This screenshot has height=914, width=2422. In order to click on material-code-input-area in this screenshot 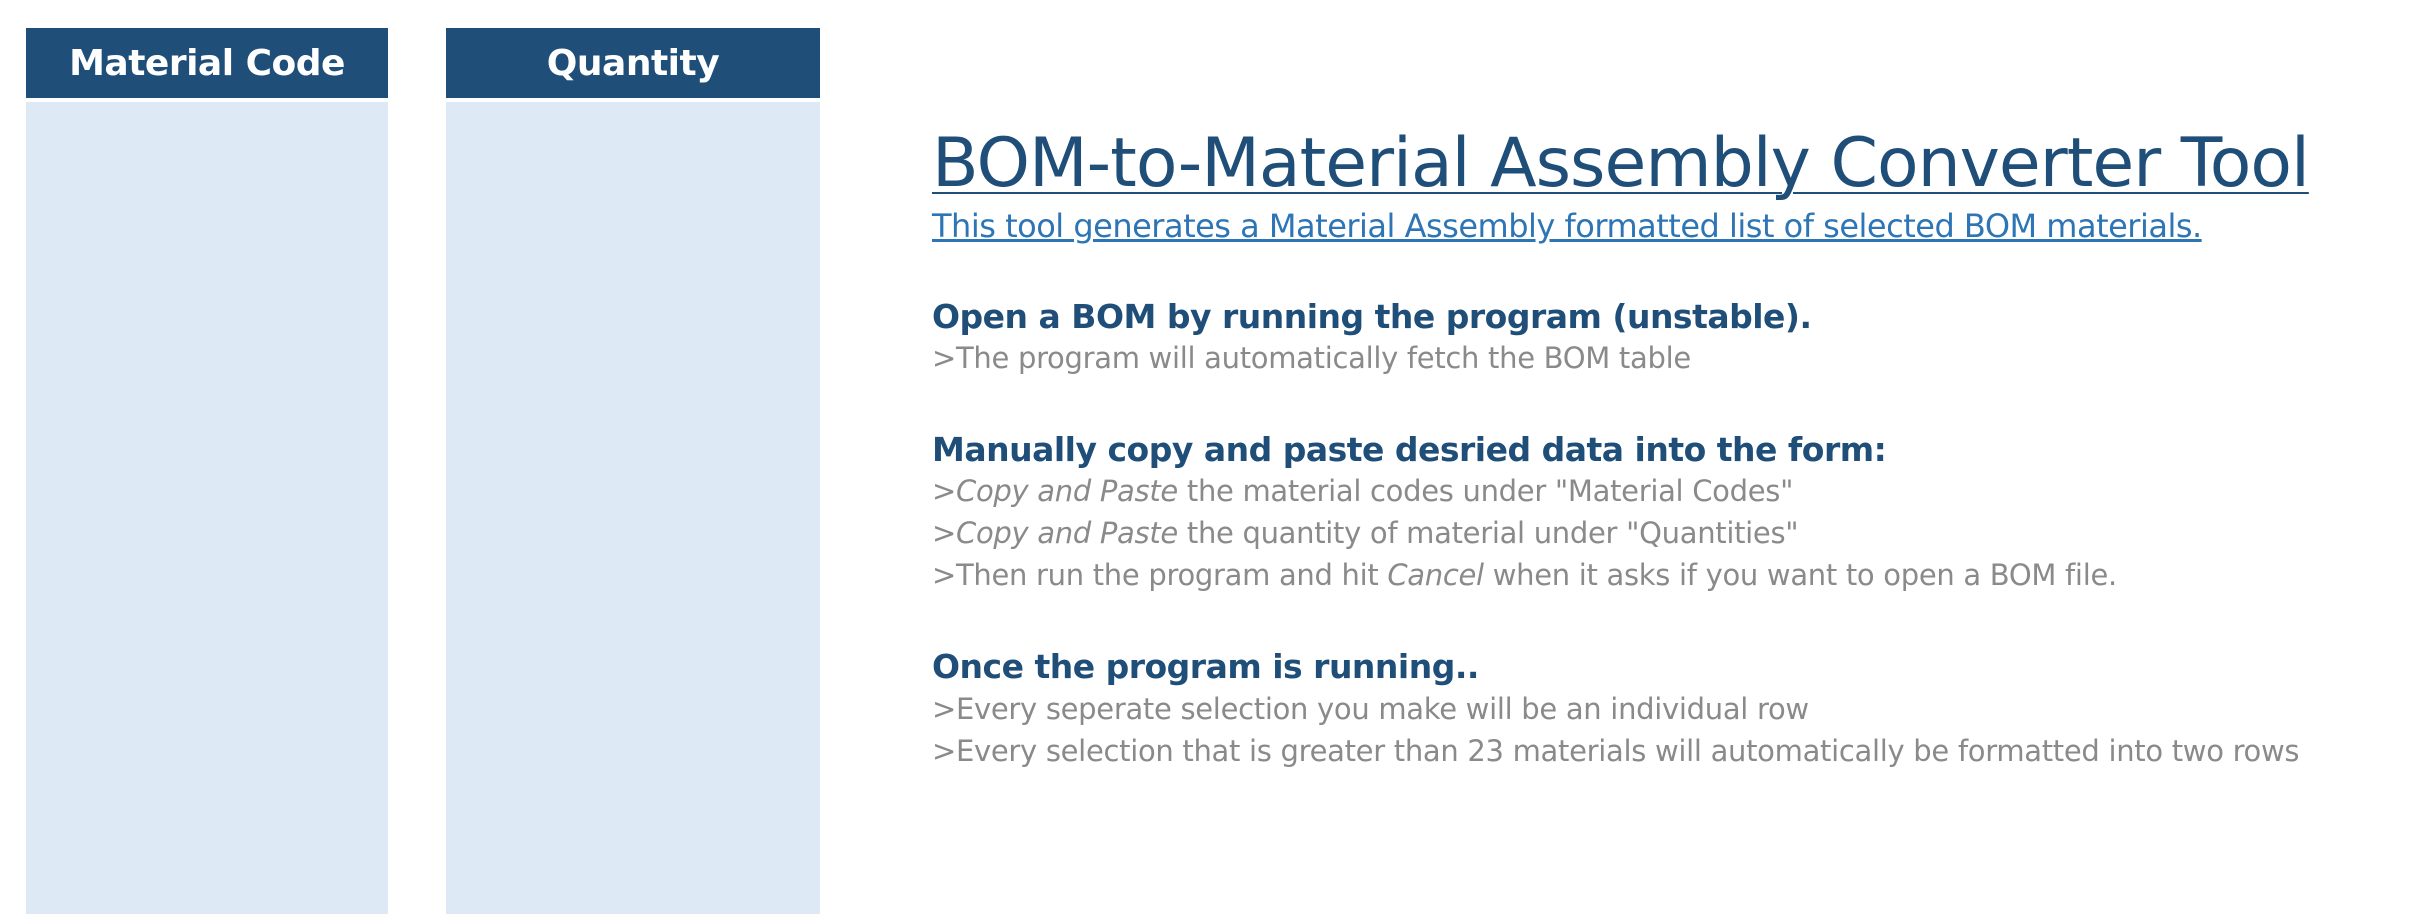, I will do `click(207, 508)`.